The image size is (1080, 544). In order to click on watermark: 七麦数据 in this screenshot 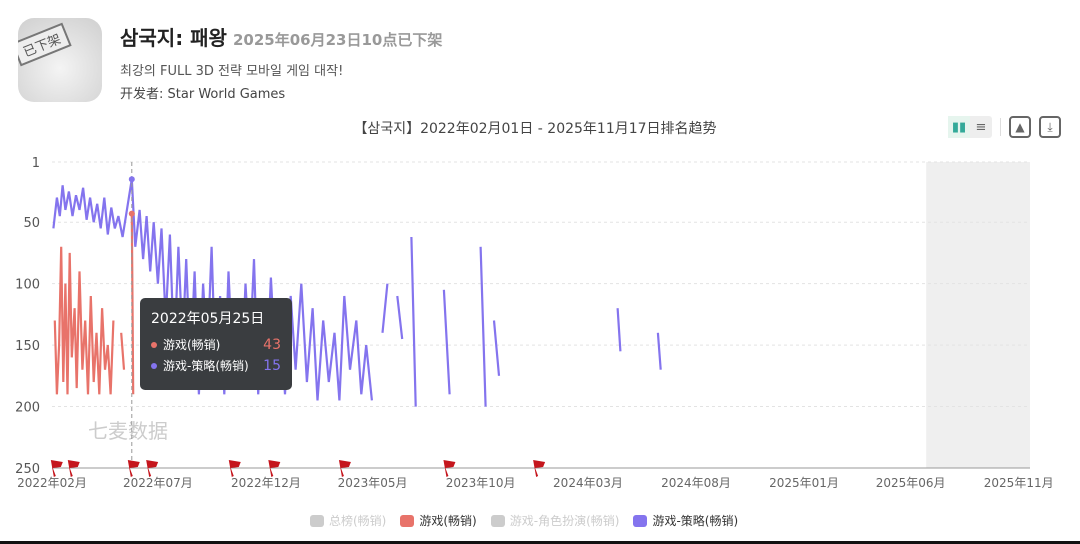, I will do `click(128, 431)`.